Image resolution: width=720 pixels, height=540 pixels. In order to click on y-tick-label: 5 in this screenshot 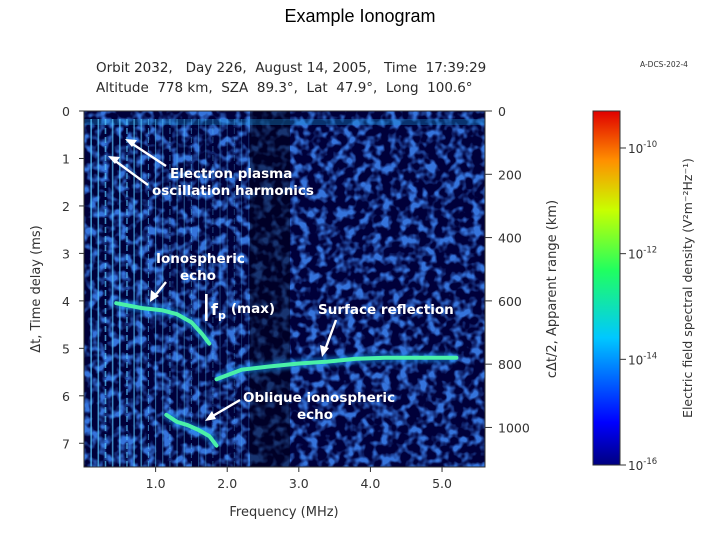, I will do `click(66, 348)`.